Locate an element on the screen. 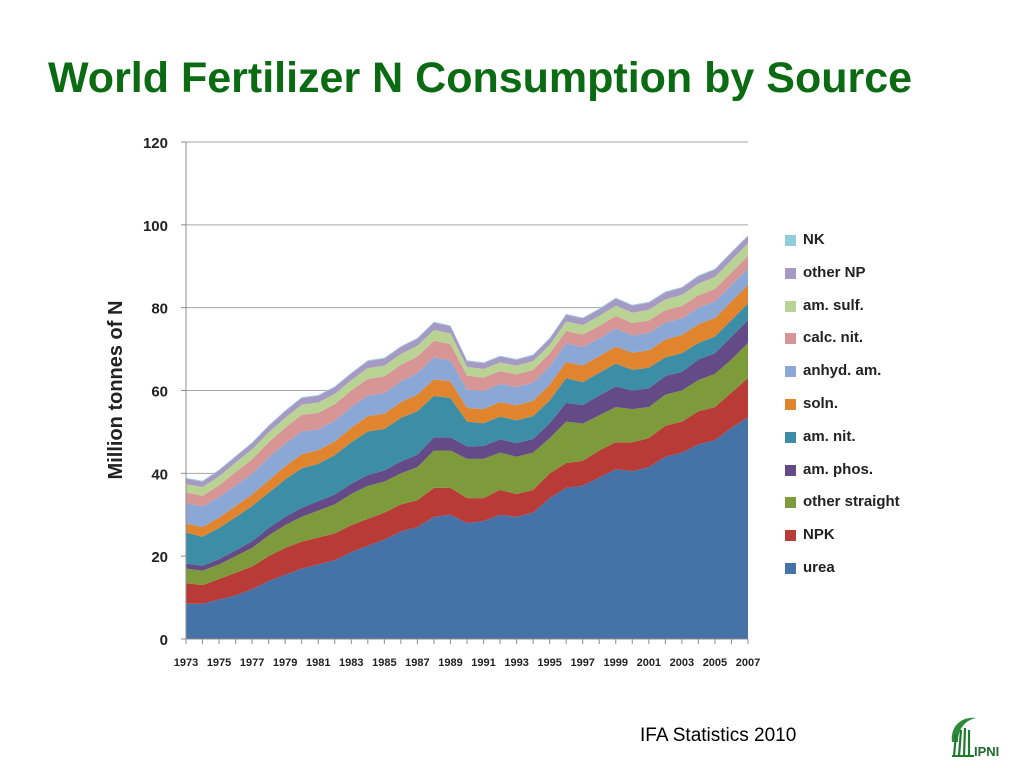 This screenshot has height=768, width=1024. legend-item: am. phos. is located at coordinates (885, 476).